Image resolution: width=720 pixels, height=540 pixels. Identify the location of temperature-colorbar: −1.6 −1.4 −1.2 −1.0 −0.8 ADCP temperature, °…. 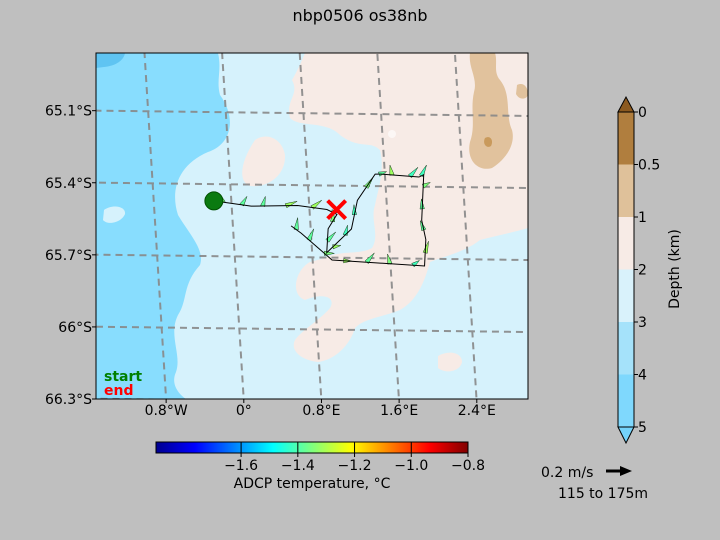
(320, 466).